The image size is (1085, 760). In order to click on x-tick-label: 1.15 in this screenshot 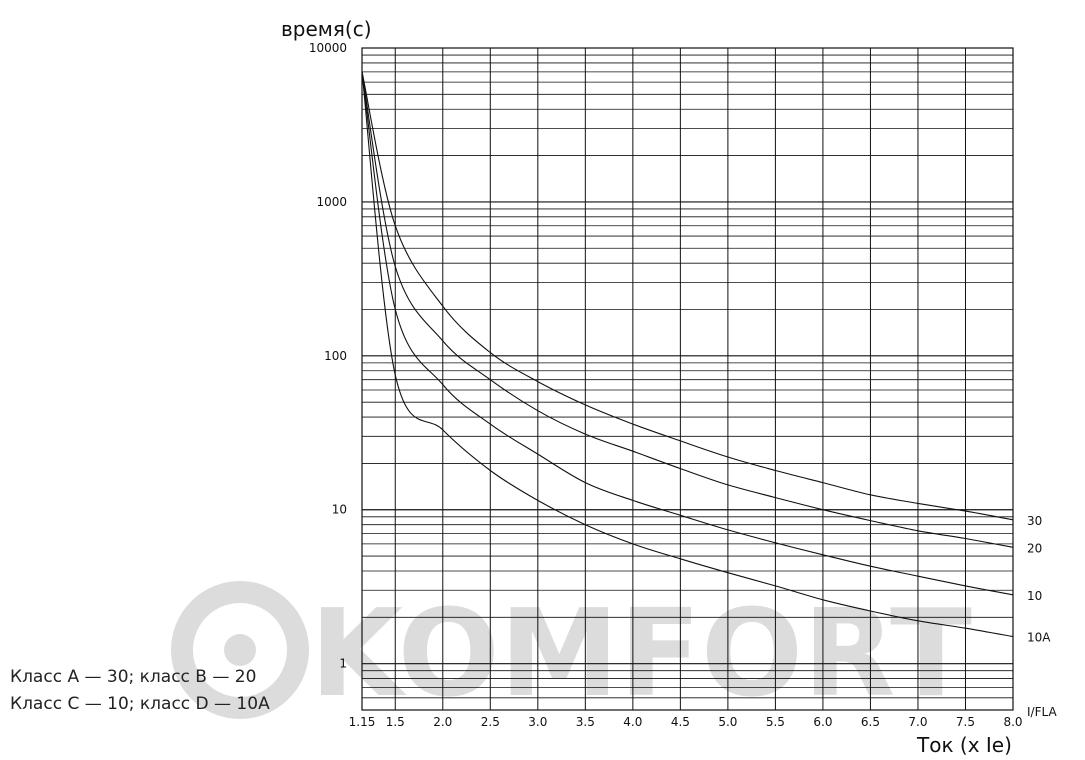, I will do `click(362, 722)`.